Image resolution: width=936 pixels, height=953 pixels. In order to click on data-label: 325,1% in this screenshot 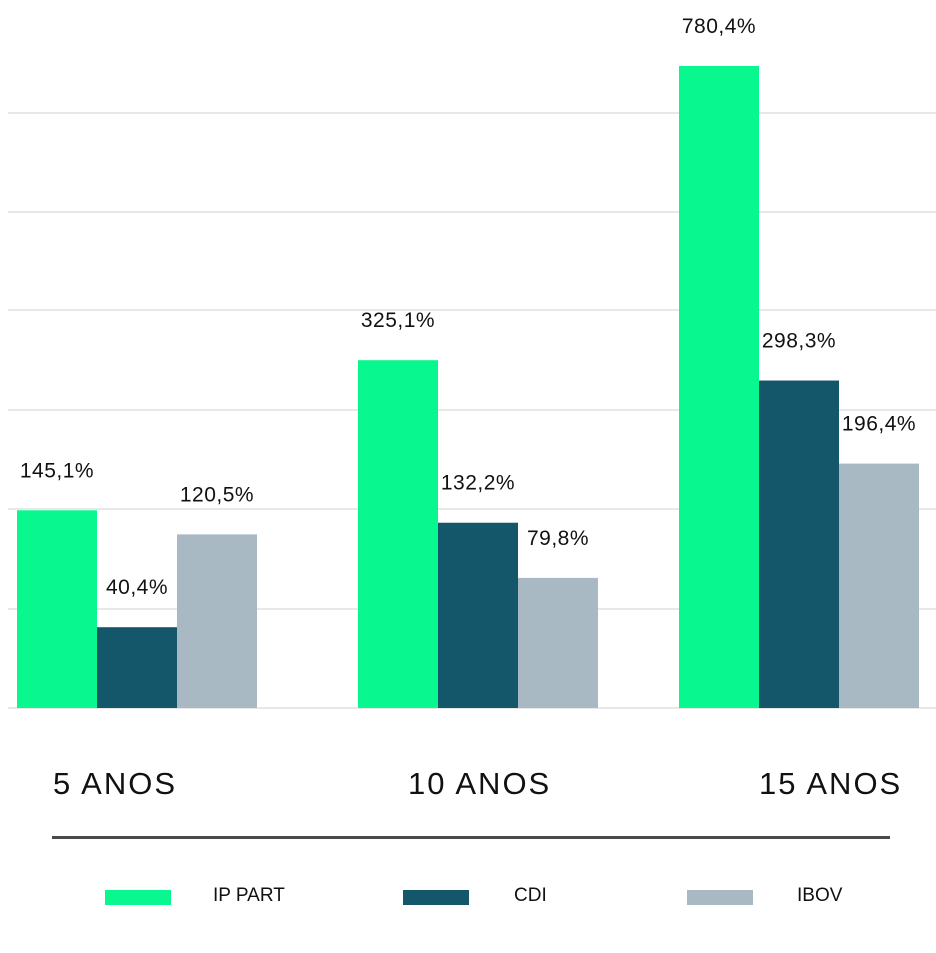, I will do `click(398, 320)`.